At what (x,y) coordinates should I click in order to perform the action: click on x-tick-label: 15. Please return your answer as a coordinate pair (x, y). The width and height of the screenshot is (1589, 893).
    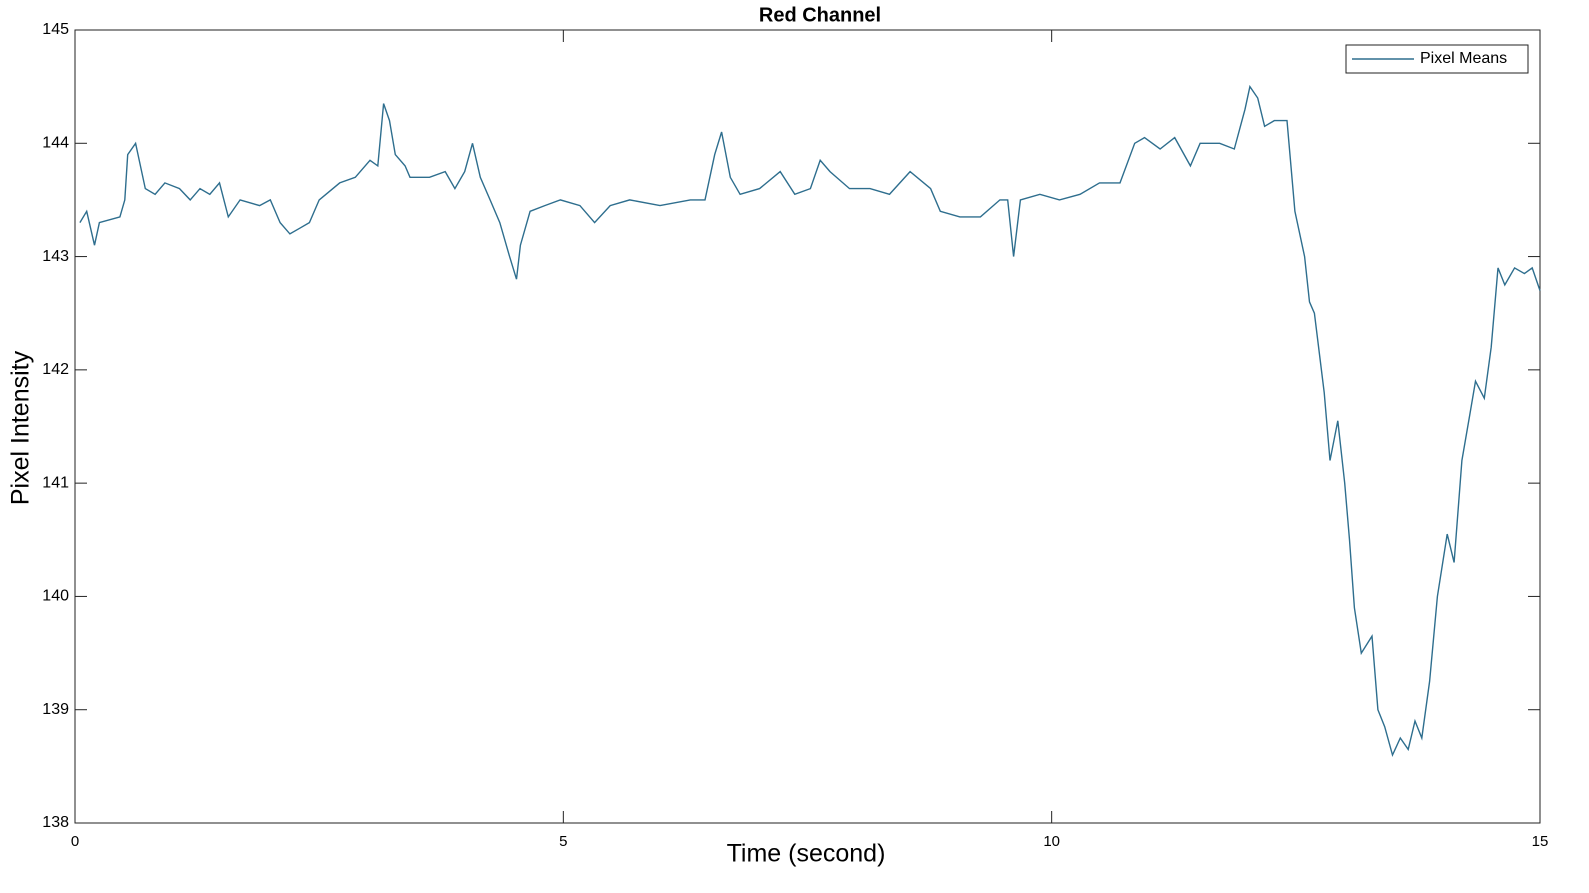
    Looking at the image, I should click on (1540, 841).